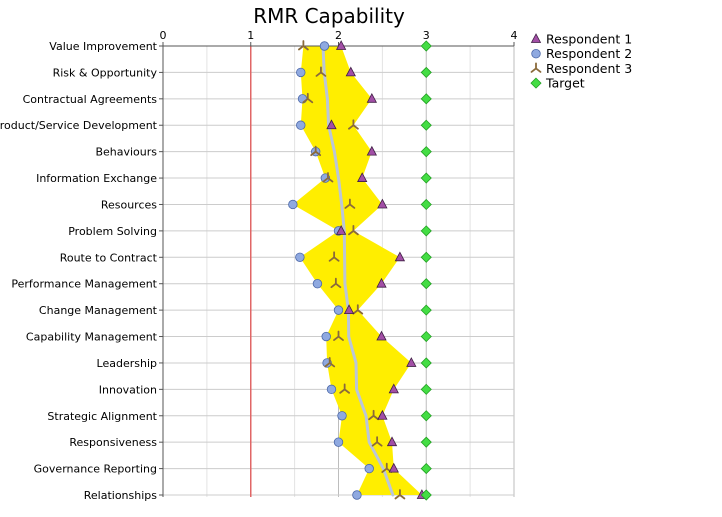 Image resolution: width=722 pixels, height=517 pixels. What do you see at coordinates (79, 125) in the screenshot?
I see `category-label: Product/Service Development` at bounding box center [79, 125].